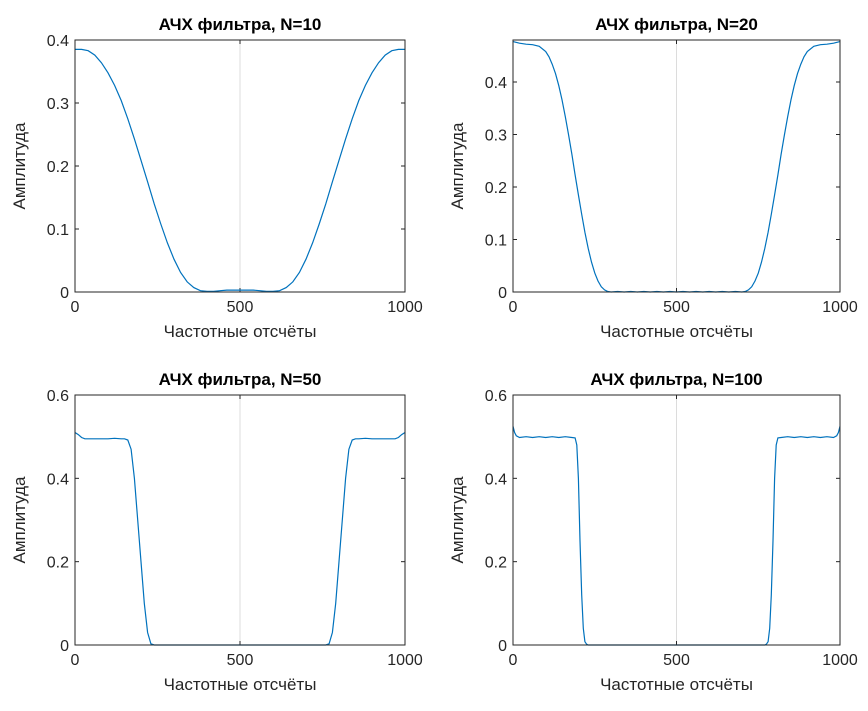 Image resolution: width=868 pixels, height=711 pixels. I want to click on chart-title: АЧХ фильтра, N=10, so click(240, 24).